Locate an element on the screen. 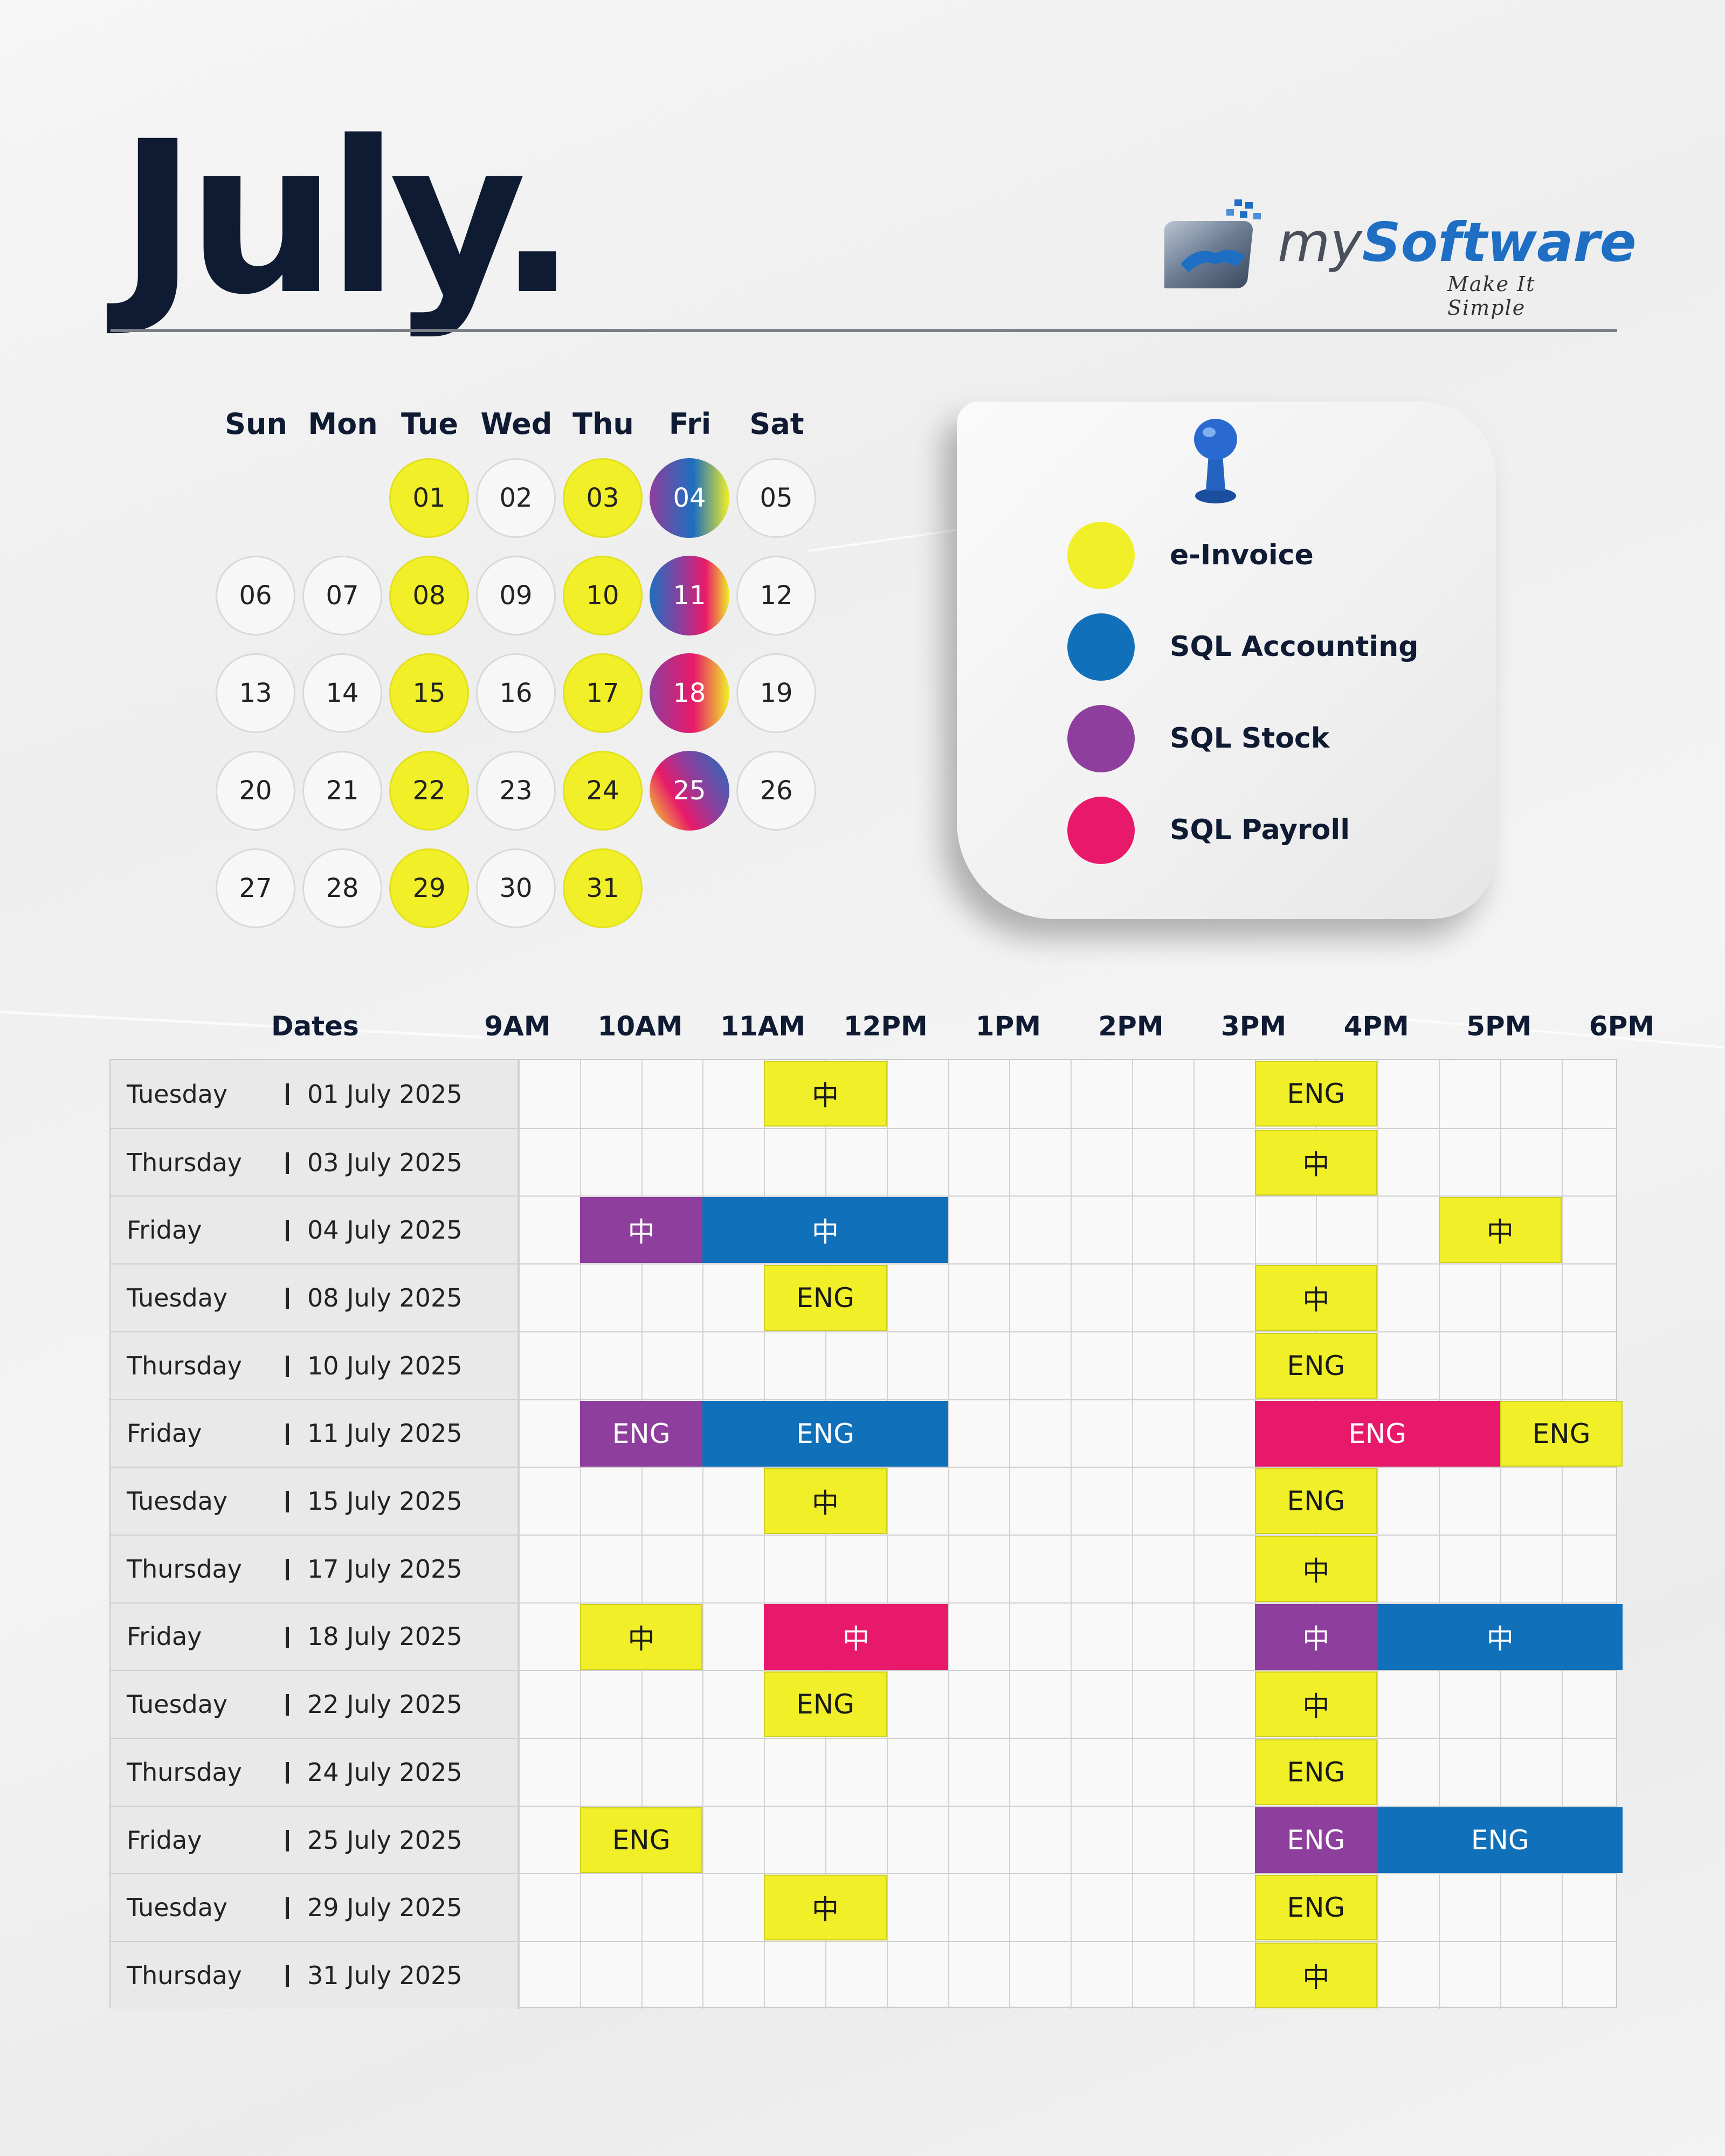 Image resolution: width=1725 pixels, height=2156 pixels. row-separator is located at coordinates (287, 1637).